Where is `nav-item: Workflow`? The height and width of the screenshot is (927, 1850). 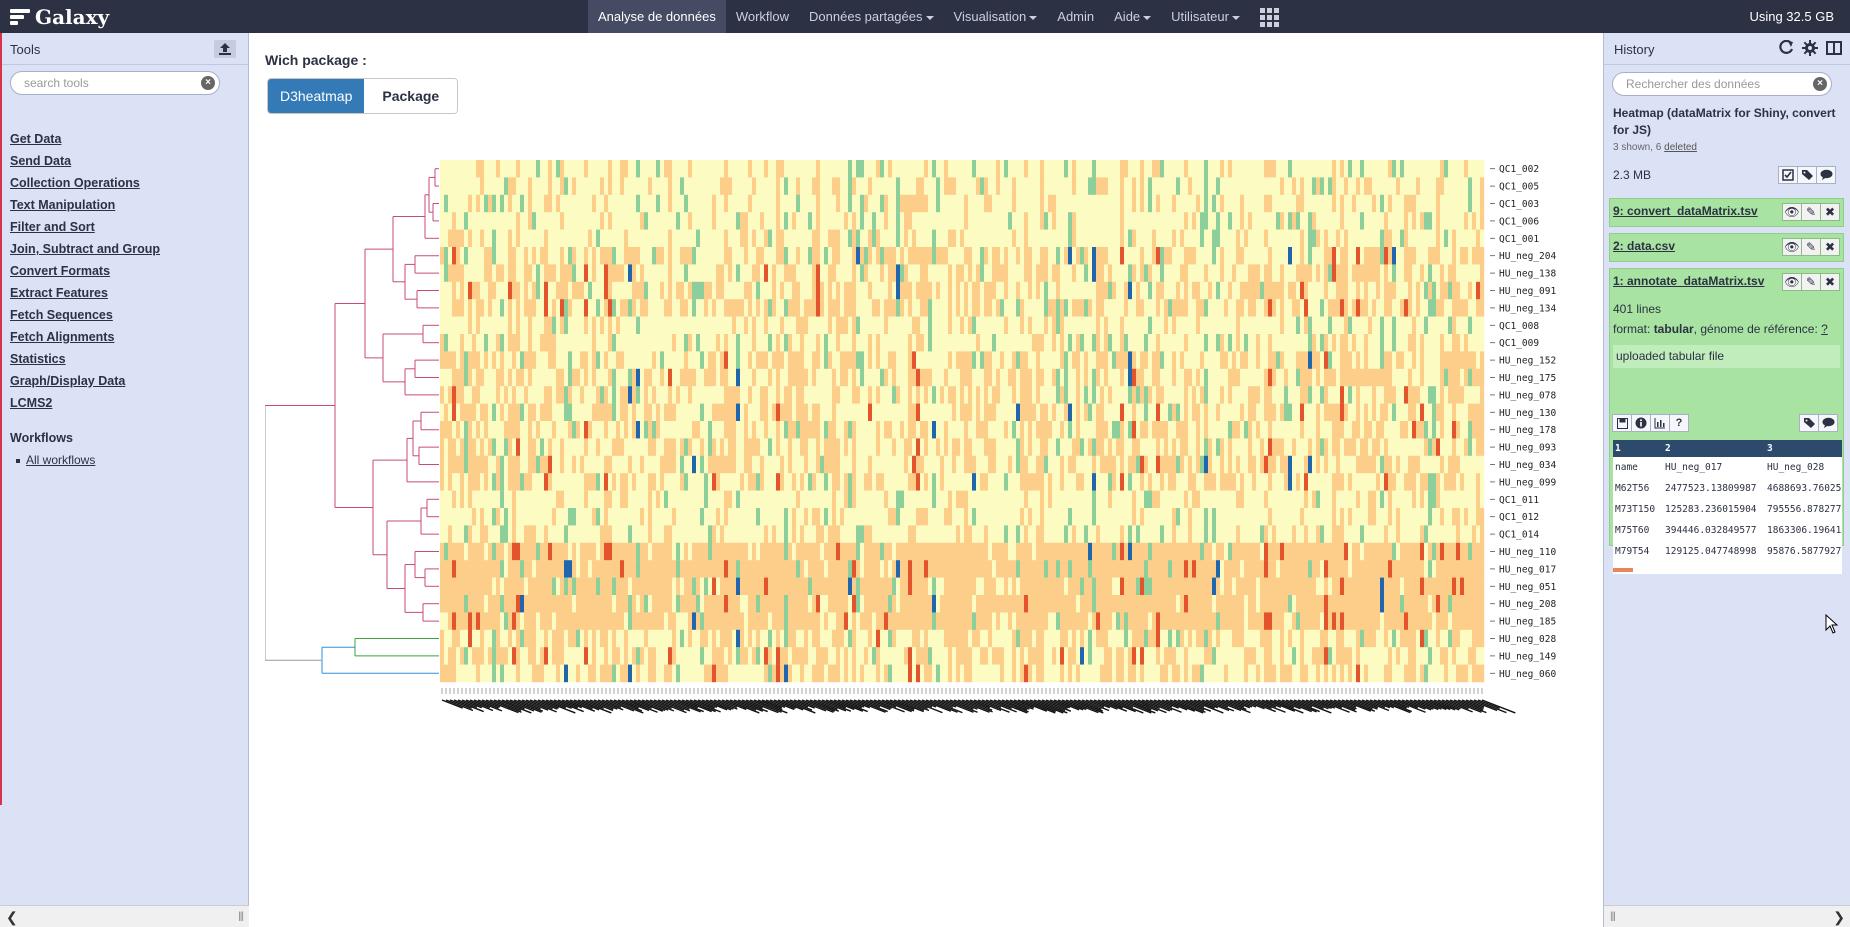
nav-item: Workflow is located at coordinates (762, 16).